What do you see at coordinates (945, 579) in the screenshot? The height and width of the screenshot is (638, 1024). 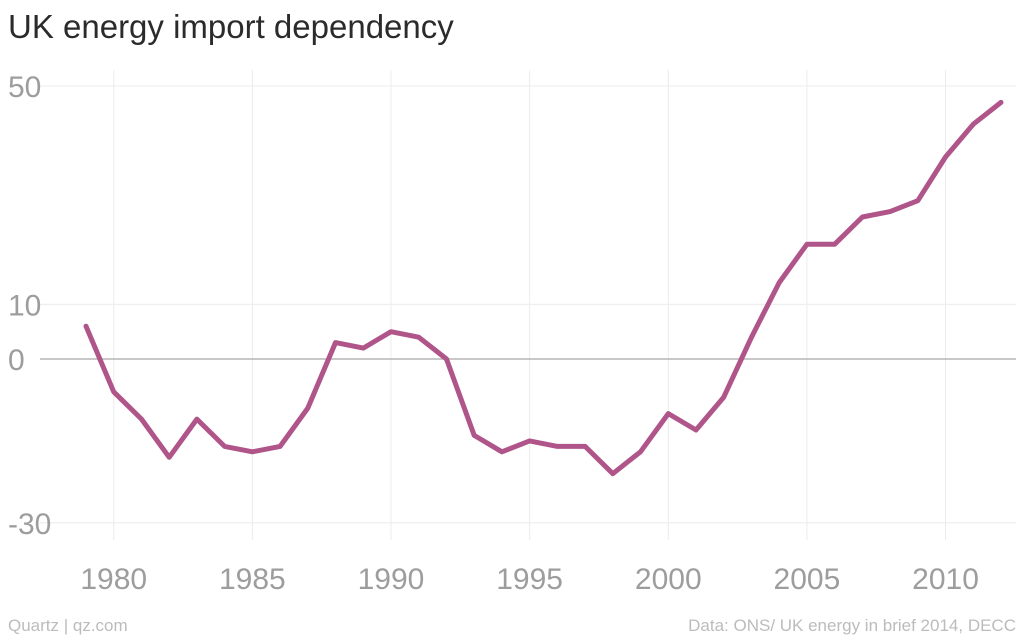 I see `x-tick-label: 2010` at bounding box center [945, 579].